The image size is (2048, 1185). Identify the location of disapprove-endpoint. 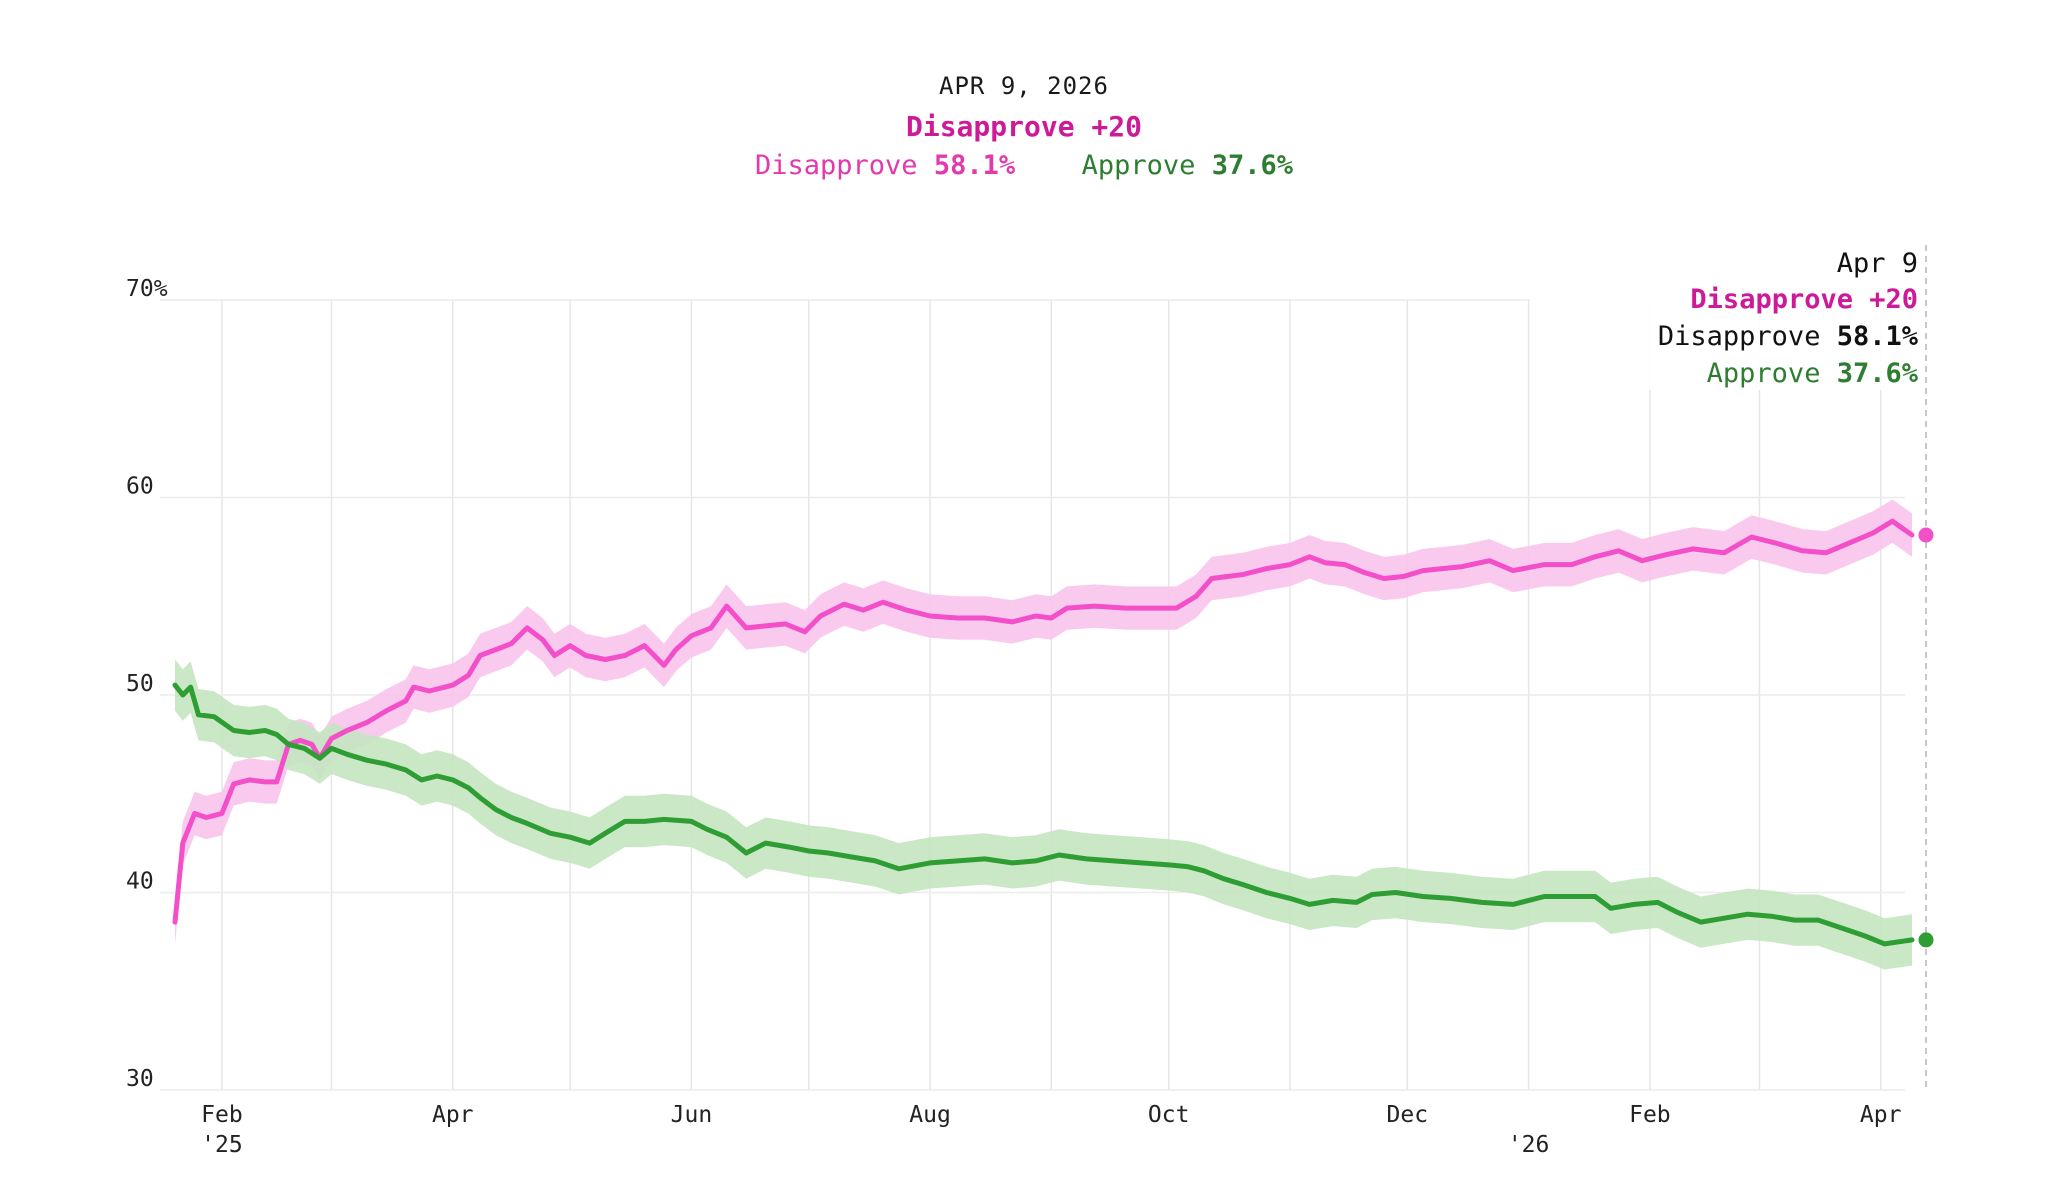
(1926, 535).